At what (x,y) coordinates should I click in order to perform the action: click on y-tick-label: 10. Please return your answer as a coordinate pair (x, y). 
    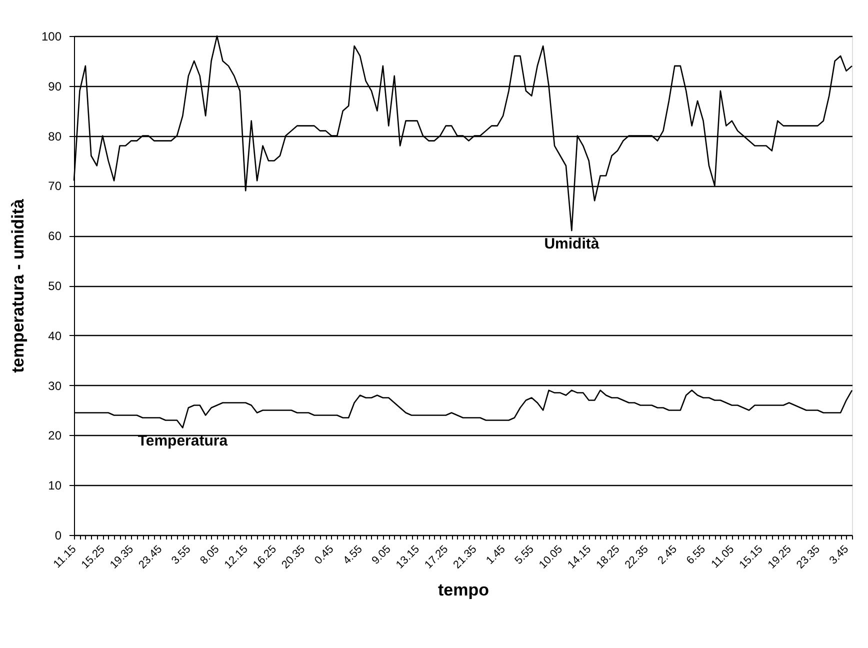
    Looking at the image, I should click on (55, 485).